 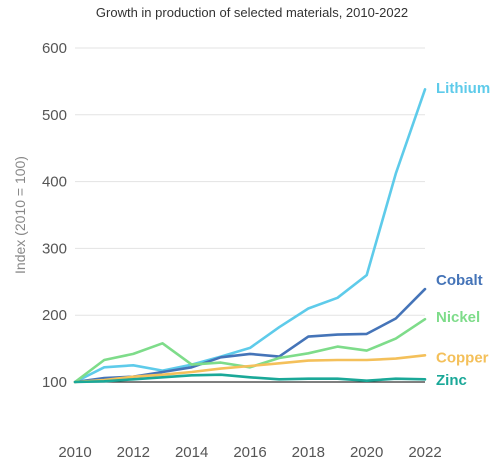 I want to click on series-label-zinc: Zinc, so click(x=451, y=380).